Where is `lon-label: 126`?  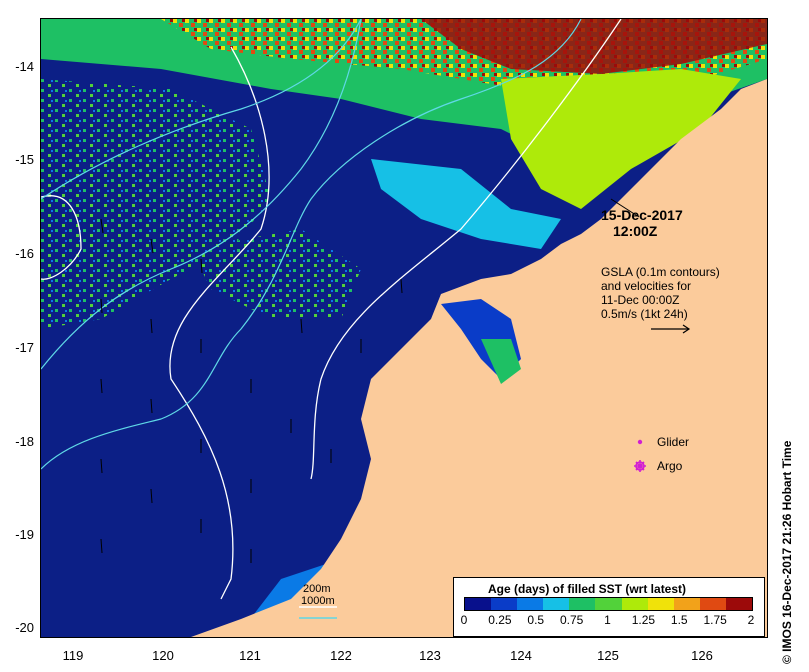 lon-label: 126 is located at coordinates (702, 655).